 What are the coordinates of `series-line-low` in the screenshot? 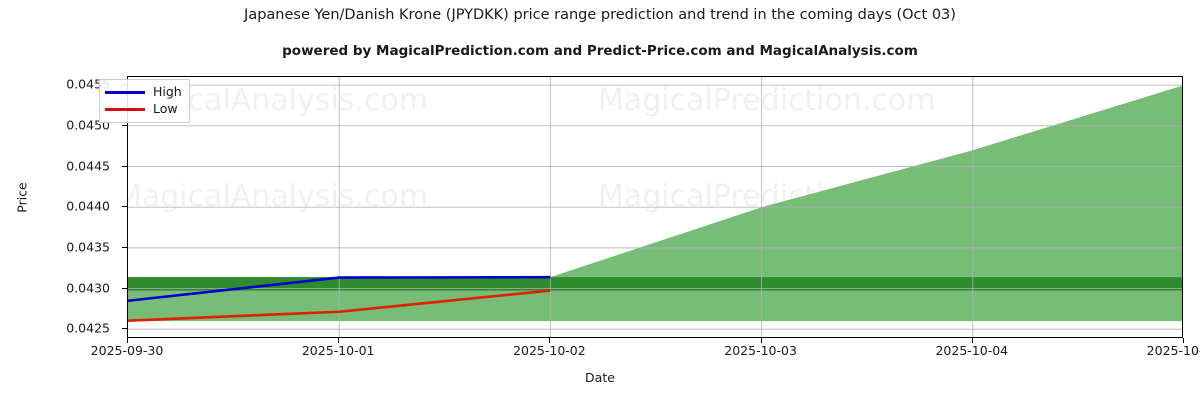 It's located at (339, 305).